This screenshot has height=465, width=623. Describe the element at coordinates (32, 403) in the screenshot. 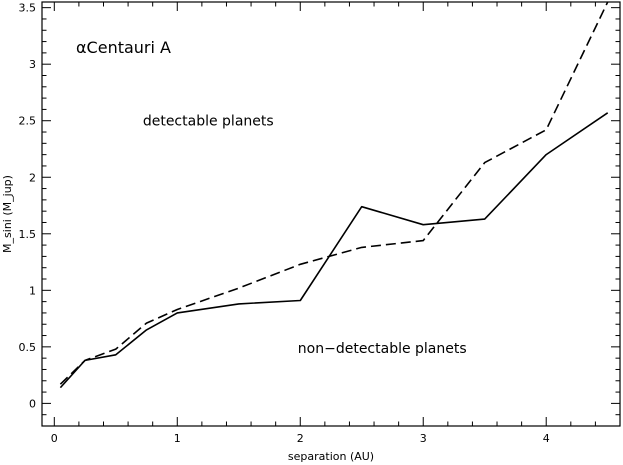

I see `y-tick-label: 0` at that location.